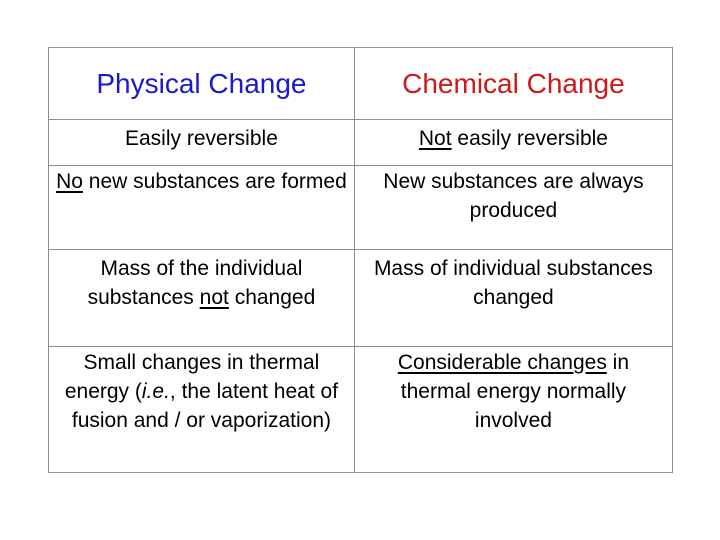 This screenshot has width=720, height=540. I want to click on table-header-row: Physical Change Chemical Change, so click(361, 83).